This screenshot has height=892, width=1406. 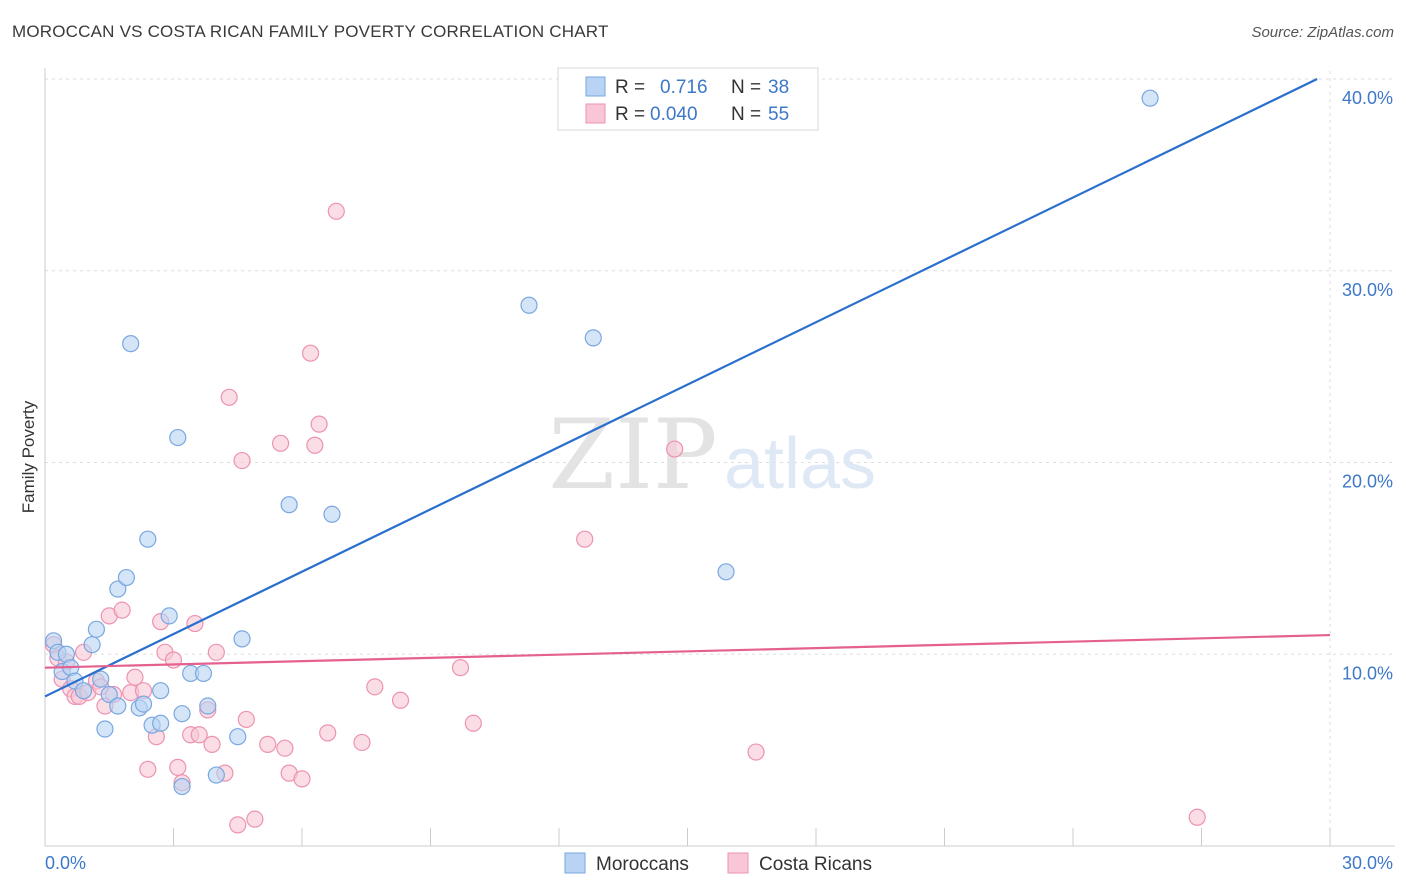 I want to click on bottom-legend-costa-ricans: Costa Ricans, so click(x=815, y=864).